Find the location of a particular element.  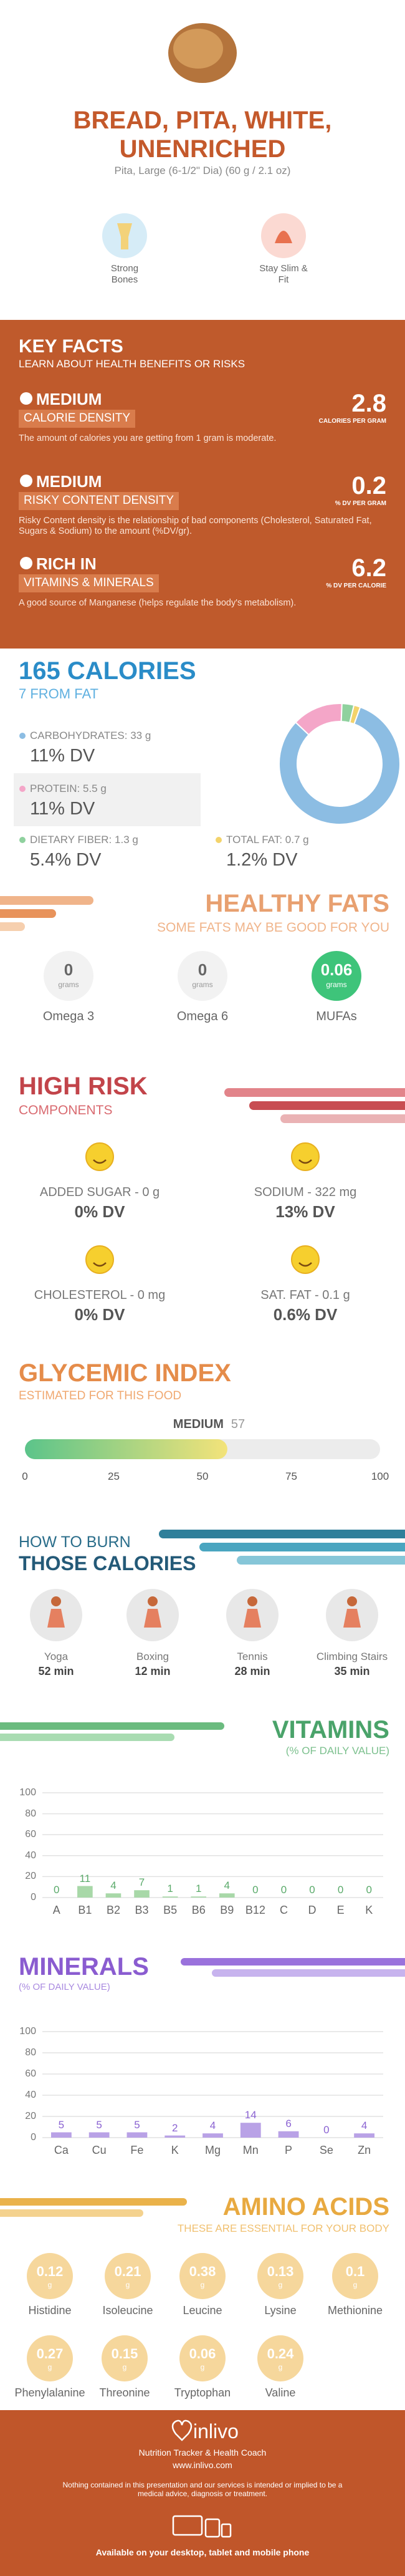

value-label: 0 is located at coordinates (326, 2130).